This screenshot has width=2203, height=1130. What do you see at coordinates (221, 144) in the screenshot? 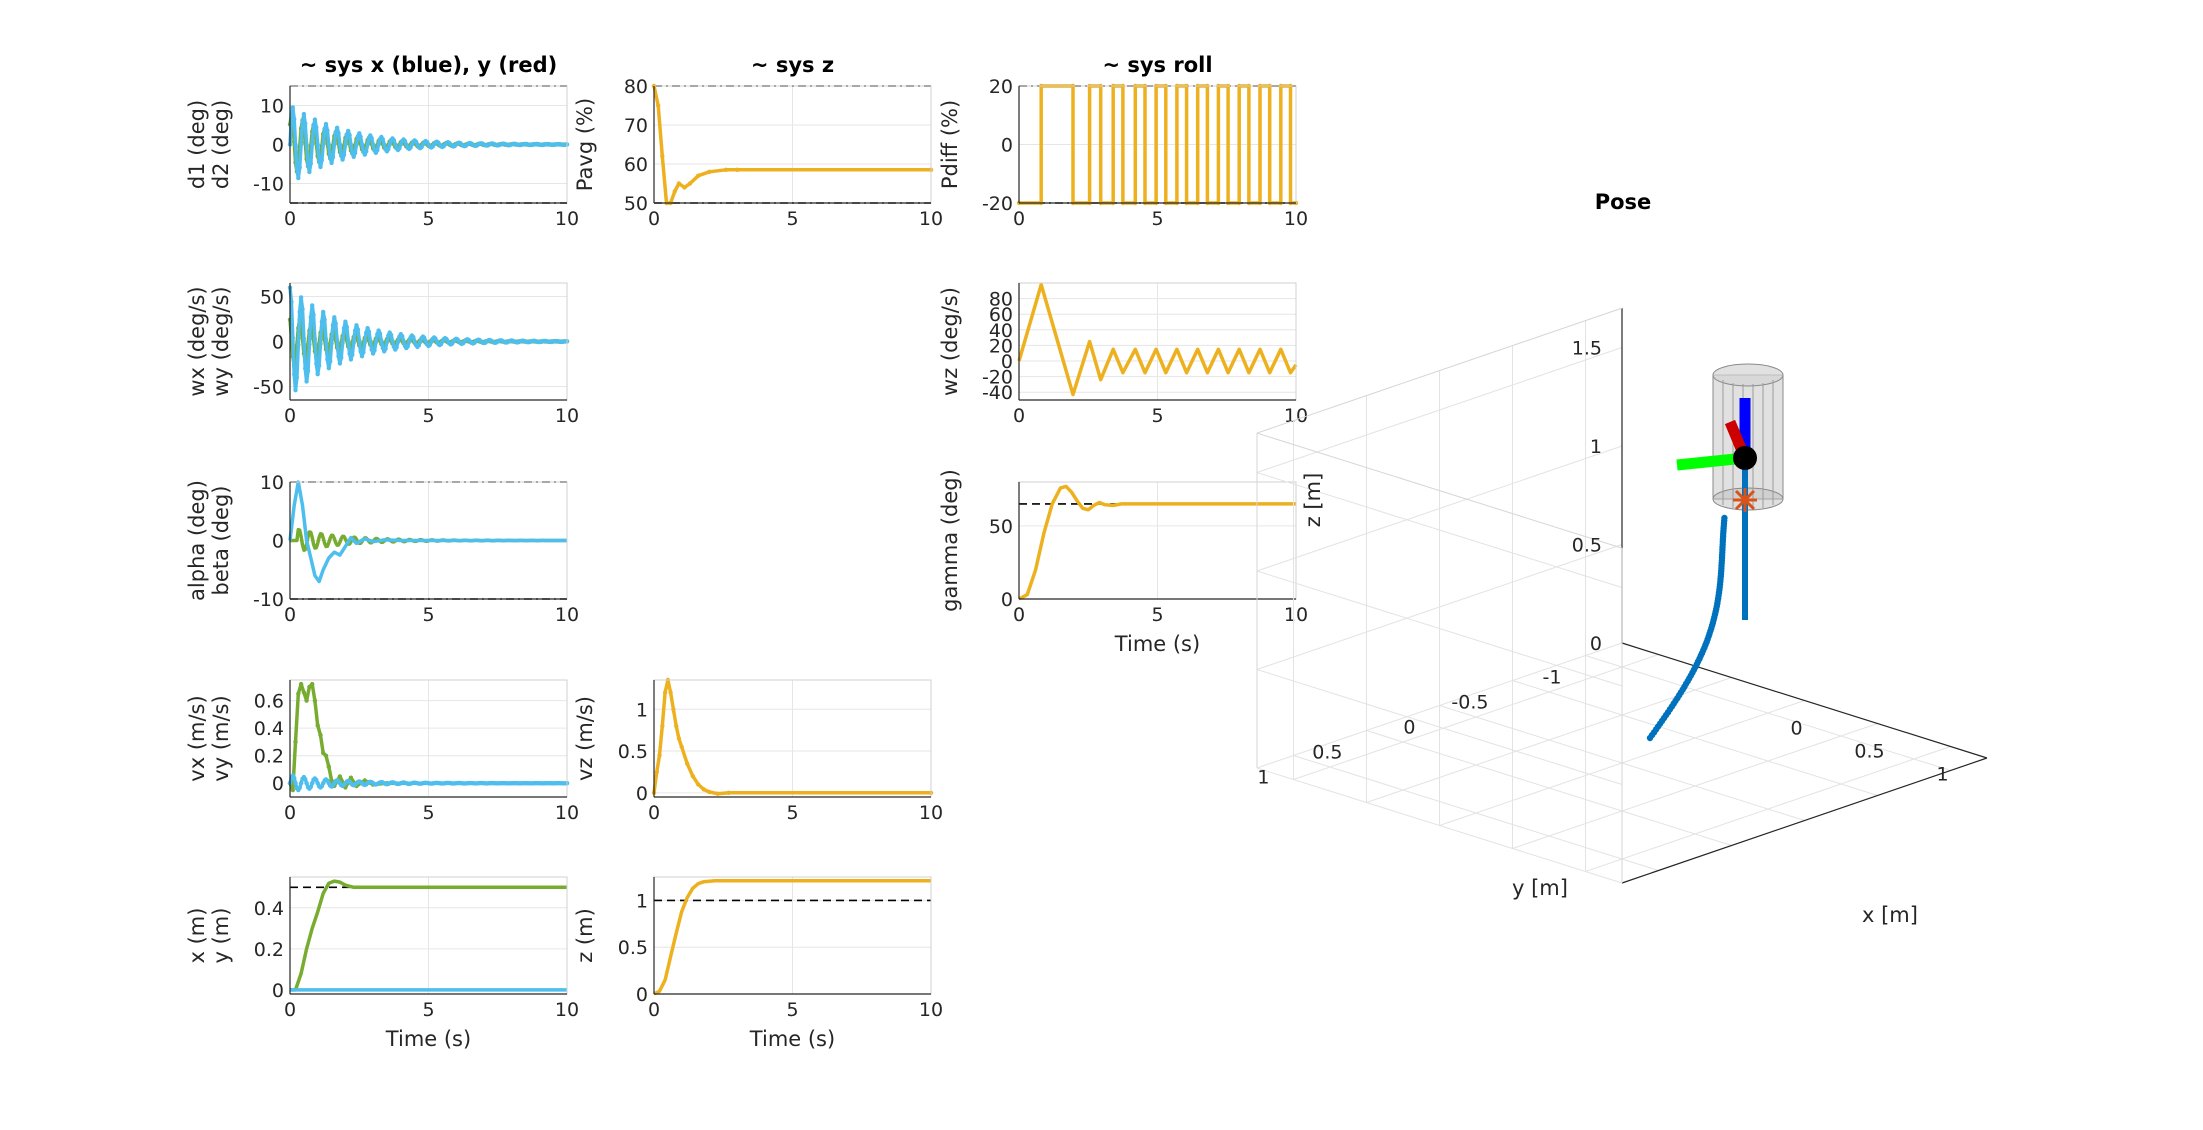
I see `y-axis-label: d2 (deg)` at bounding box center [221, 144].